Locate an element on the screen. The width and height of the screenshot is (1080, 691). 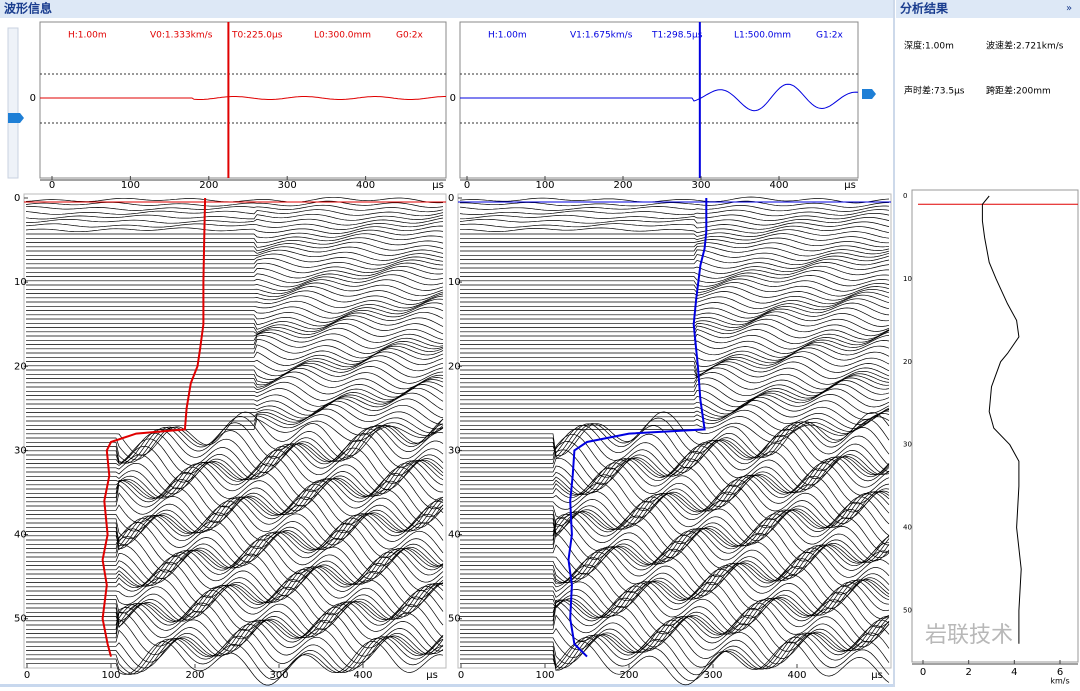
y-tick-label: 50 is located at coordinates (454, 619).